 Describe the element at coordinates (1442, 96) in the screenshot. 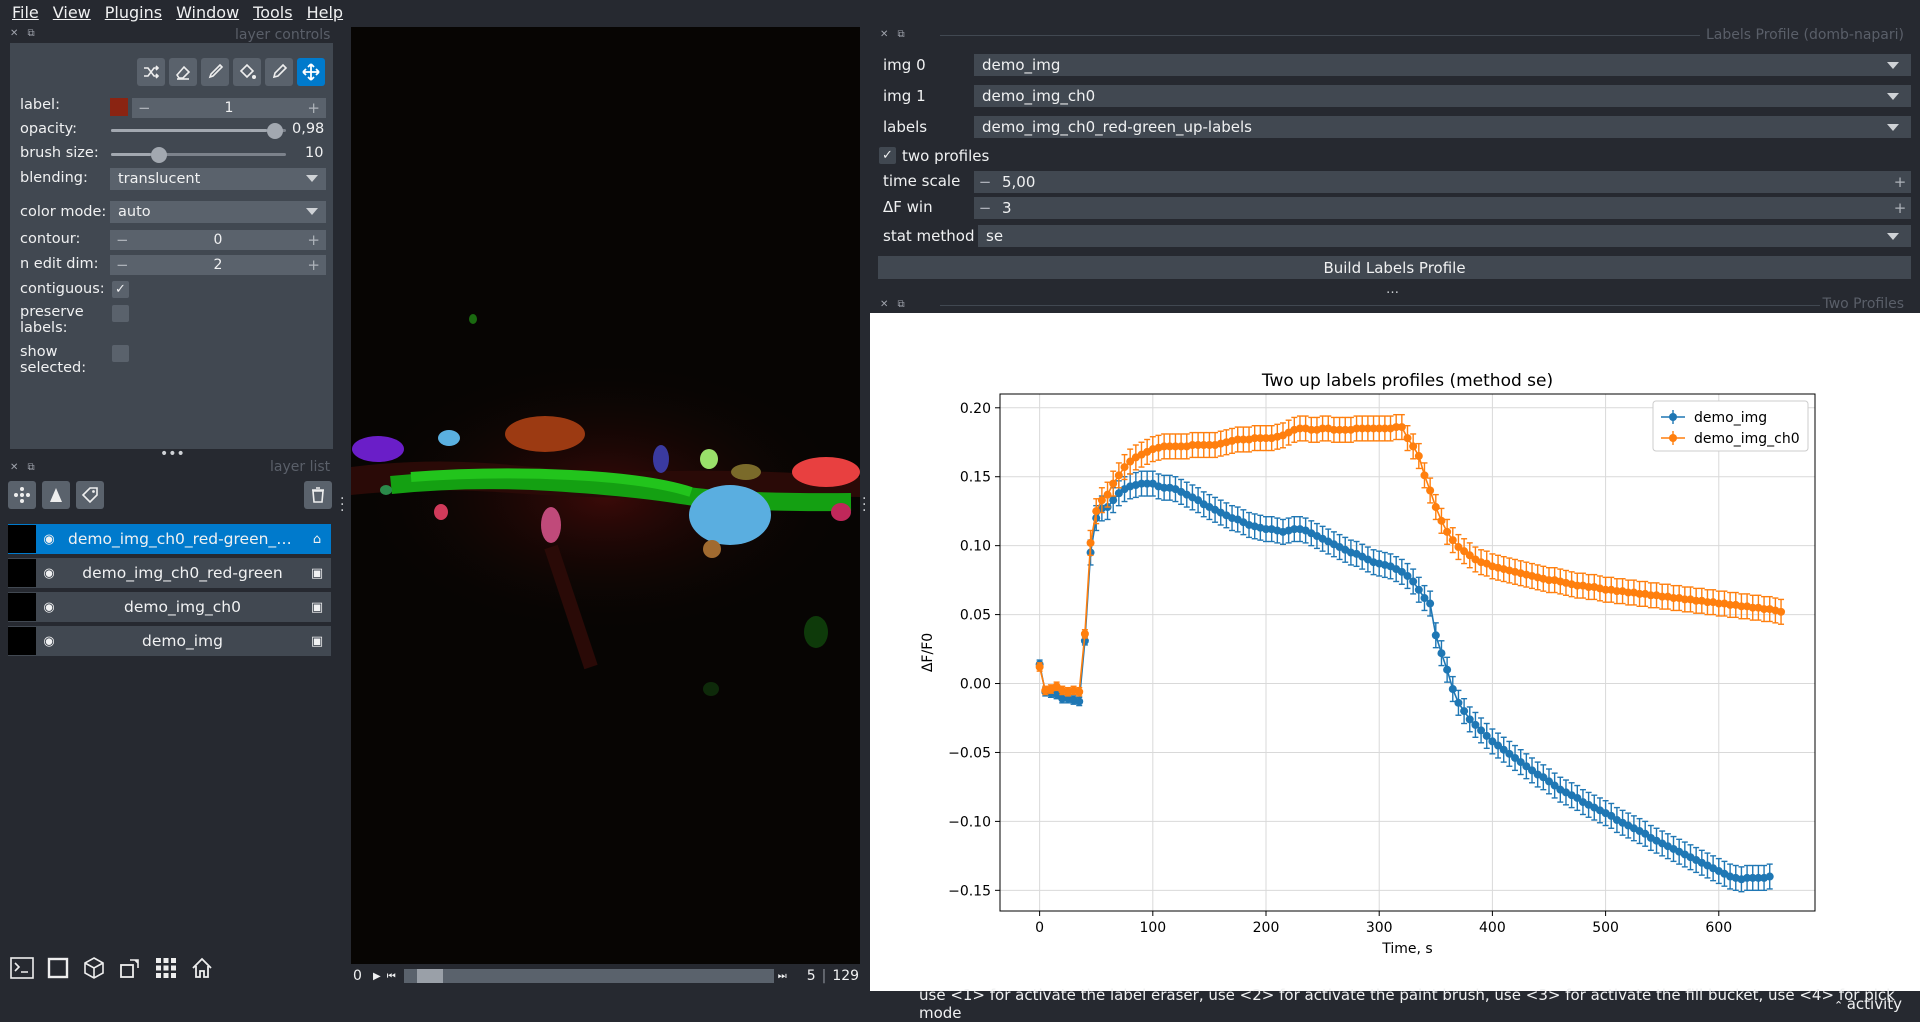

I see `img1-combo: demo_img_ch0` at that location.